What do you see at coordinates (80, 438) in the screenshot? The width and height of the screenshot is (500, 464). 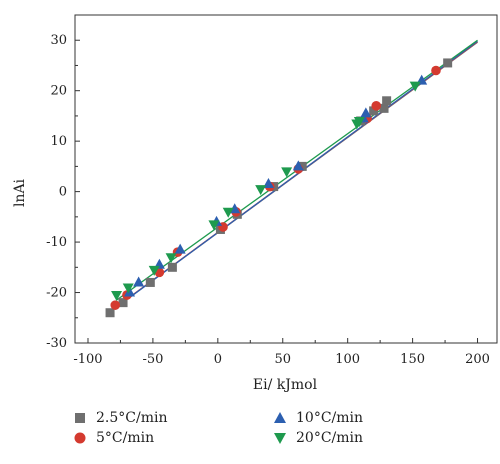 I see `circle-marker-icon` at bounding box center [80, 438].